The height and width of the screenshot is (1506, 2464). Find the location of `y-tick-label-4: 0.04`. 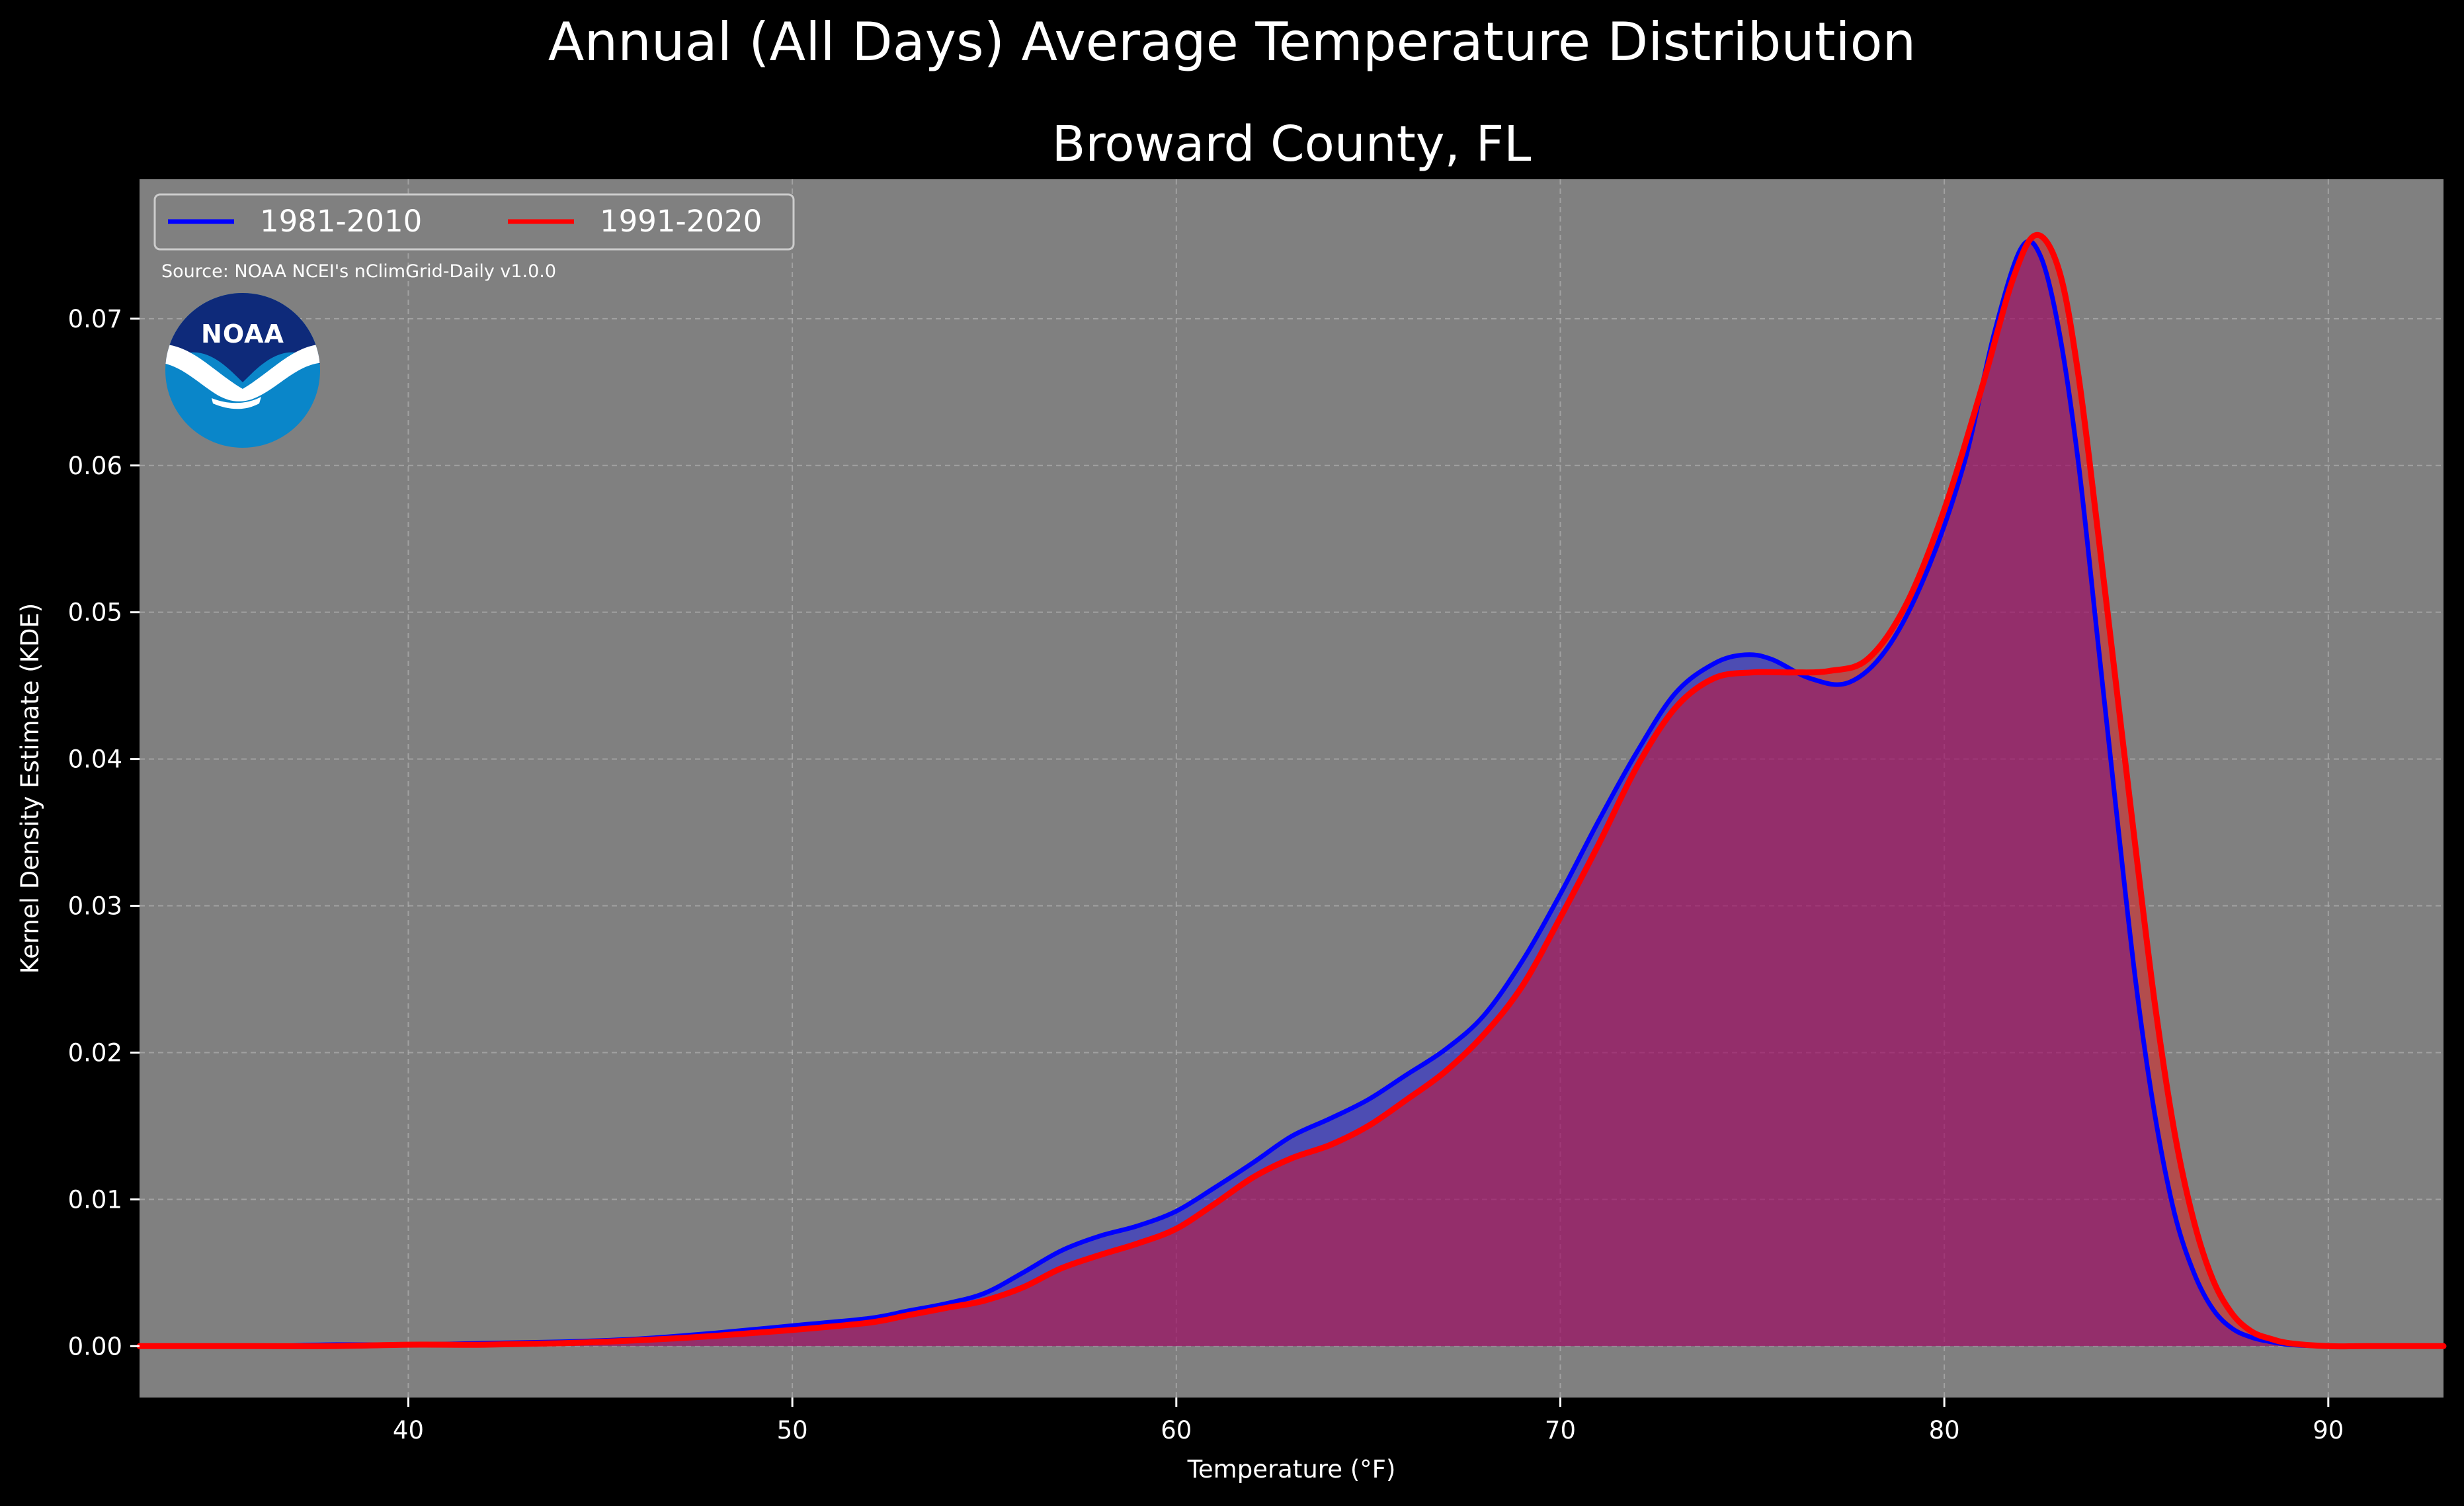

y-tick-label-4: 0.04 is located at coordinates (95, 759).